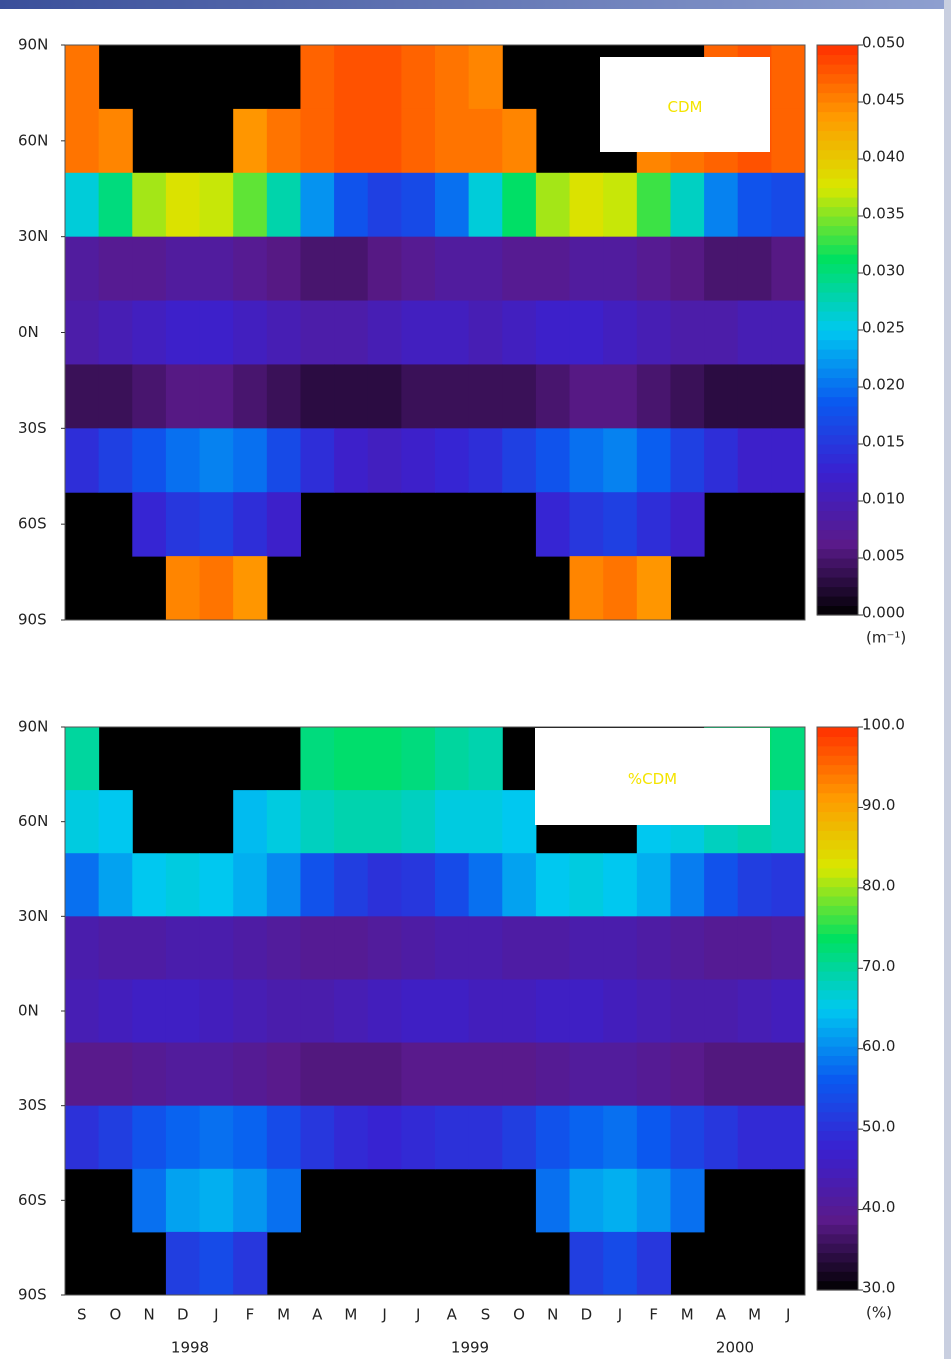 Image resolution: width=951 pixels, height=1363 pixels. Describe the element at coordinates (721, 1315) in the screenshot. I see `x-tick-label: A` at that location.